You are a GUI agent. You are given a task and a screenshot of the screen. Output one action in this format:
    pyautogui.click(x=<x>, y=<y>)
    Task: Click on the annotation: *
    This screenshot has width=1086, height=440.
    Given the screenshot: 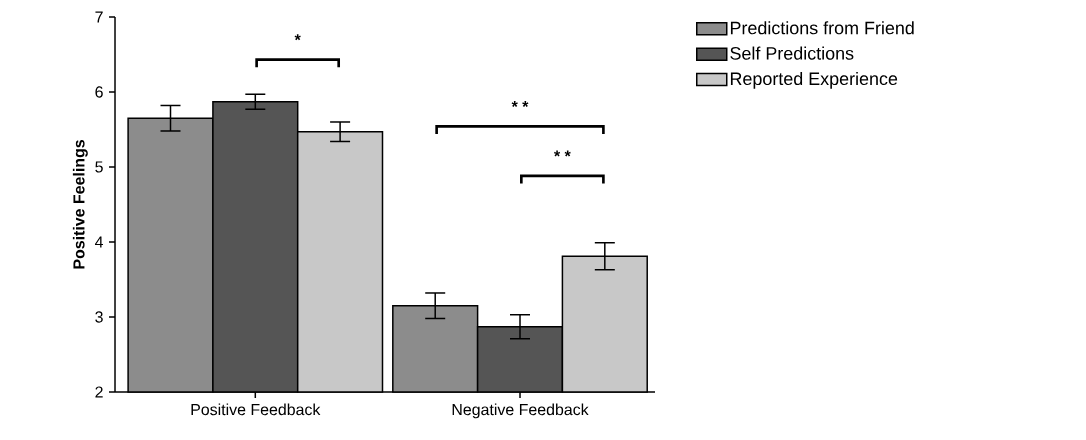 What is the action you would take?
    pyautogui.click(x=297, y=37)
    